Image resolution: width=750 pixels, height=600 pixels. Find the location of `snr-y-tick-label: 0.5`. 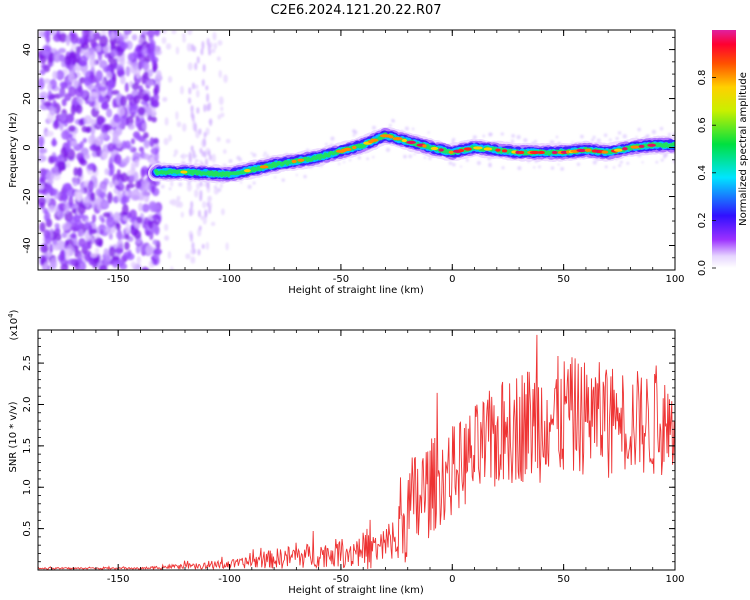

snr-y-tick-label: 0.5 is located at coordinates (27, 529).